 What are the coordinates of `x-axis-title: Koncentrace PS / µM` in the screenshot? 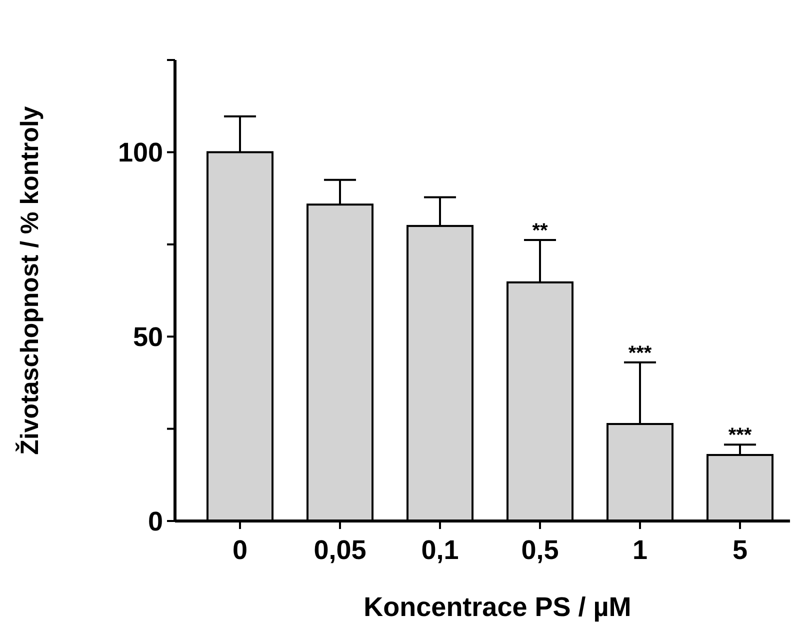 It's located at (498, 607).